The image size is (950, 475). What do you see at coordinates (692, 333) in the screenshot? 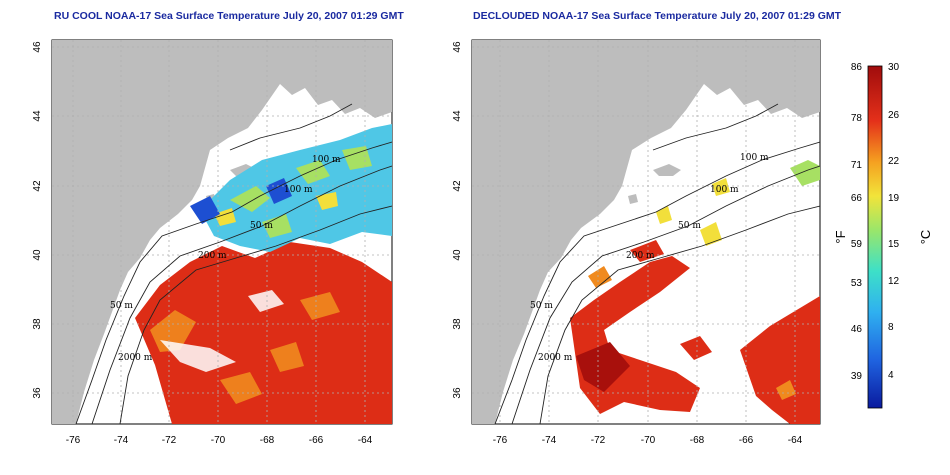
I see `right-sst-orange-patches` at bounding box center [692, 333].